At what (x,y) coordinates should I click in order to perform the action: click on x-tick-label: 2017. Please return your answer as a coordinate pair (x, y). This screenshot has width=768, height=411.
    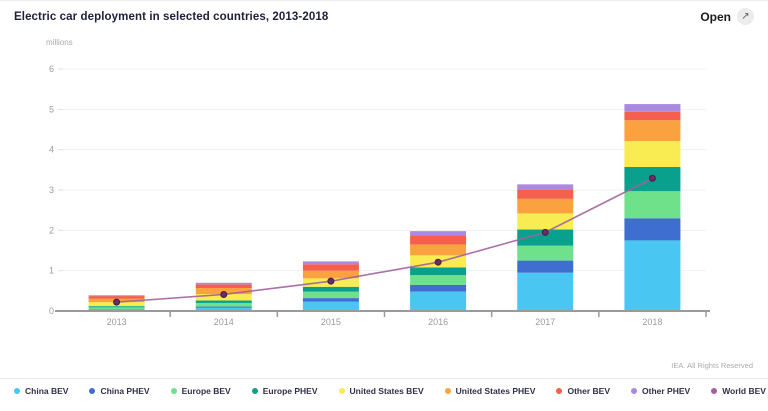
    Looking at the image, I should click on (545, 322).